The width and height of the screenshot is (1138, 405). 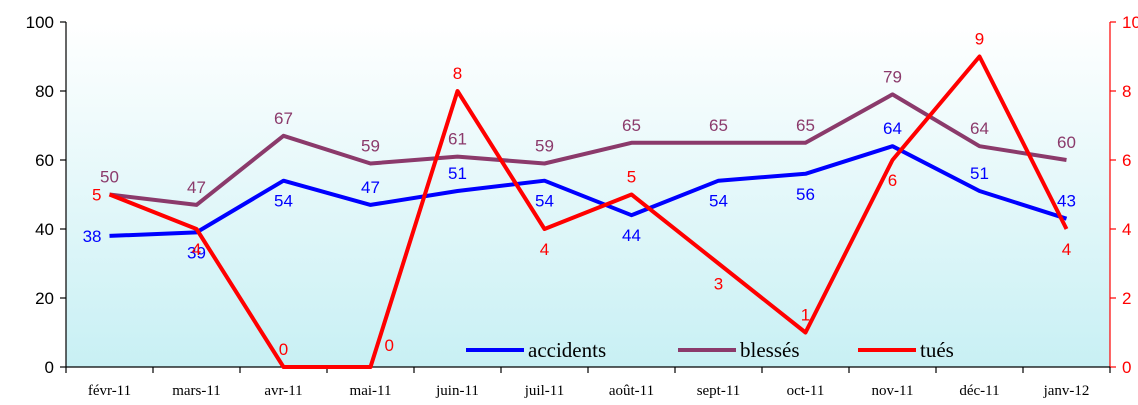 What do you see at coordinates (92, 236) in the screenshot?
I see `data-label-accidents: 38` at bounding box center [92, 236].